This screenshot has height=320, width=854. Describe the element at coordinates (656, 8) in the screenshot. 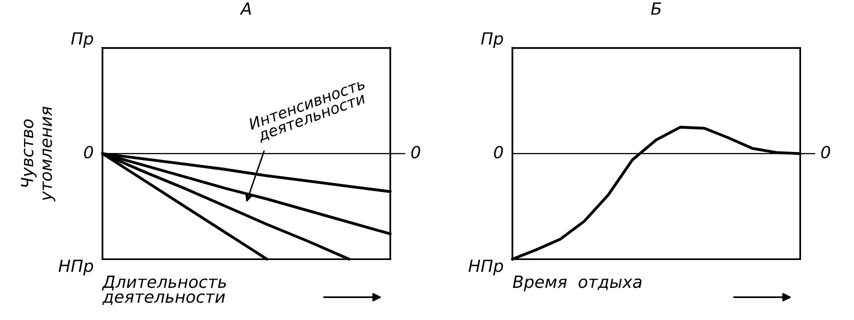

I see `chart-title: Б` at that location.